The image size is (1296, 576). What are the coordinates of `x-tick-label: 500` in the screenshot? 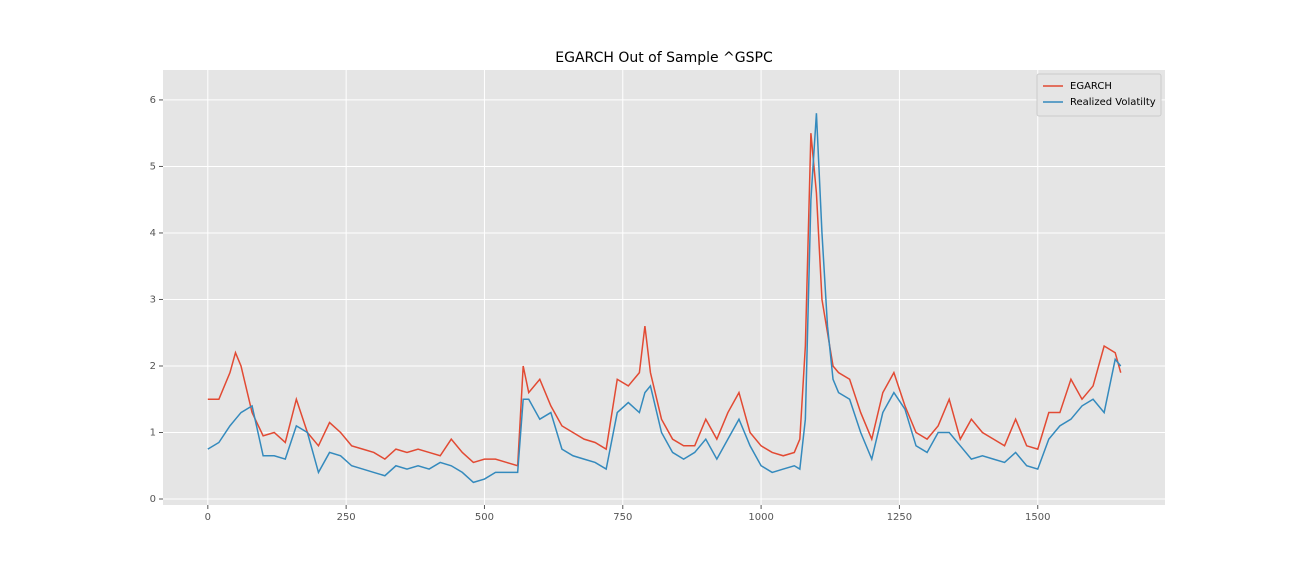 It's located at (484, 517).